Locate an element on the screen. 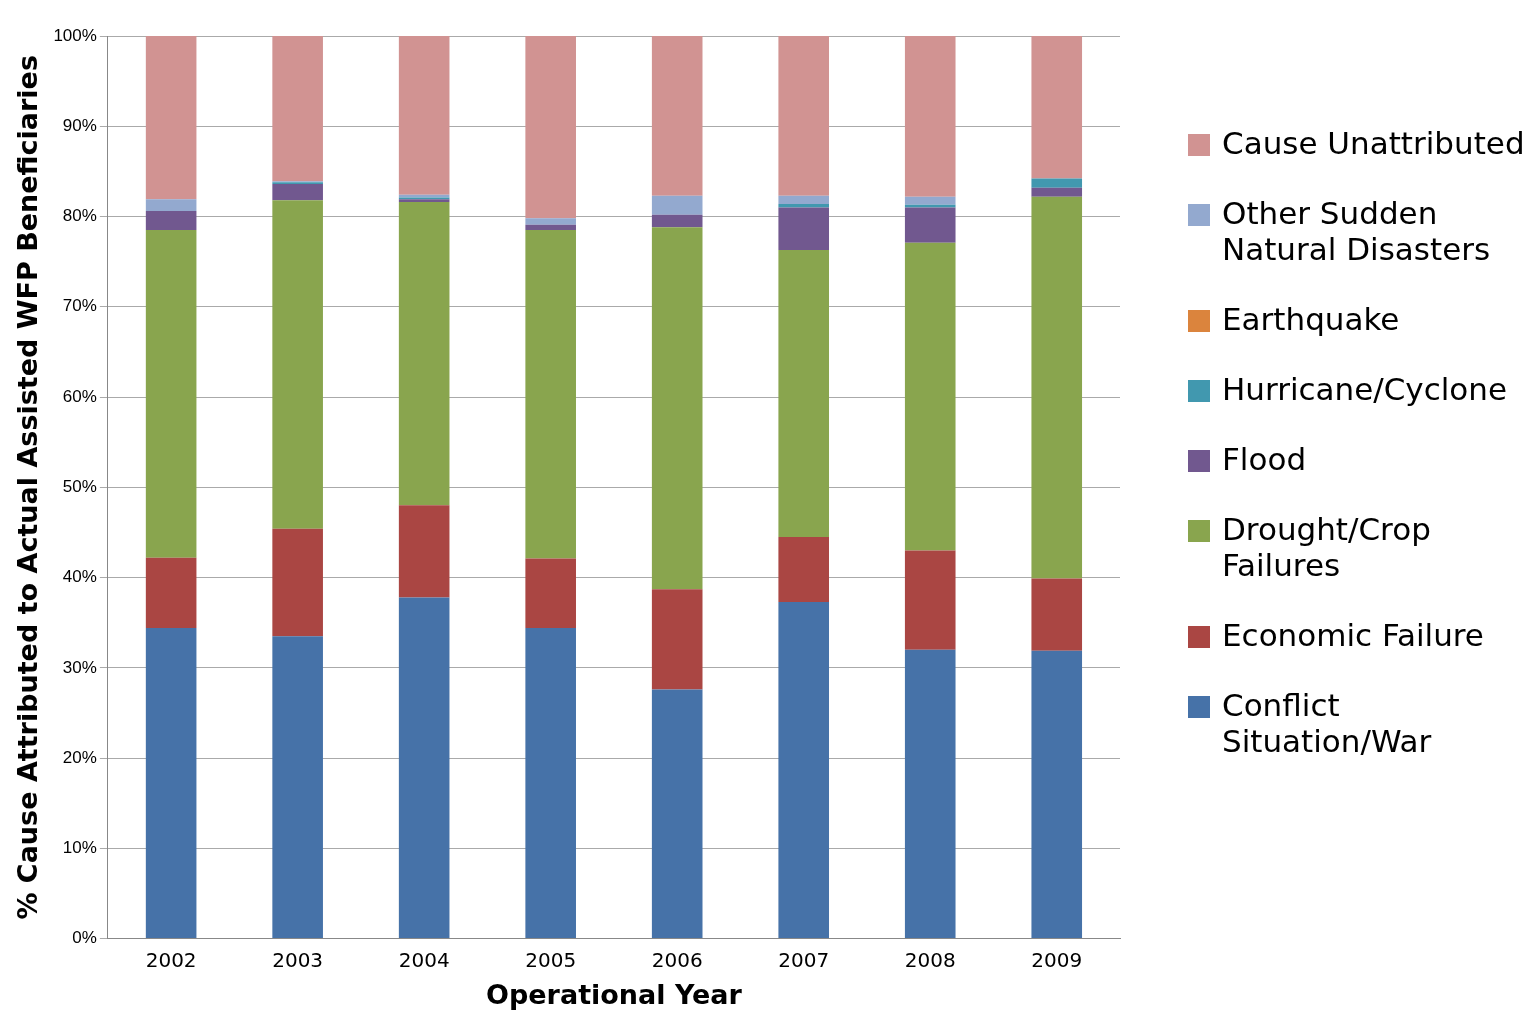 The image size is (1532, 1022). x-tick-label: 2007 is located at coordinates (804, 959).